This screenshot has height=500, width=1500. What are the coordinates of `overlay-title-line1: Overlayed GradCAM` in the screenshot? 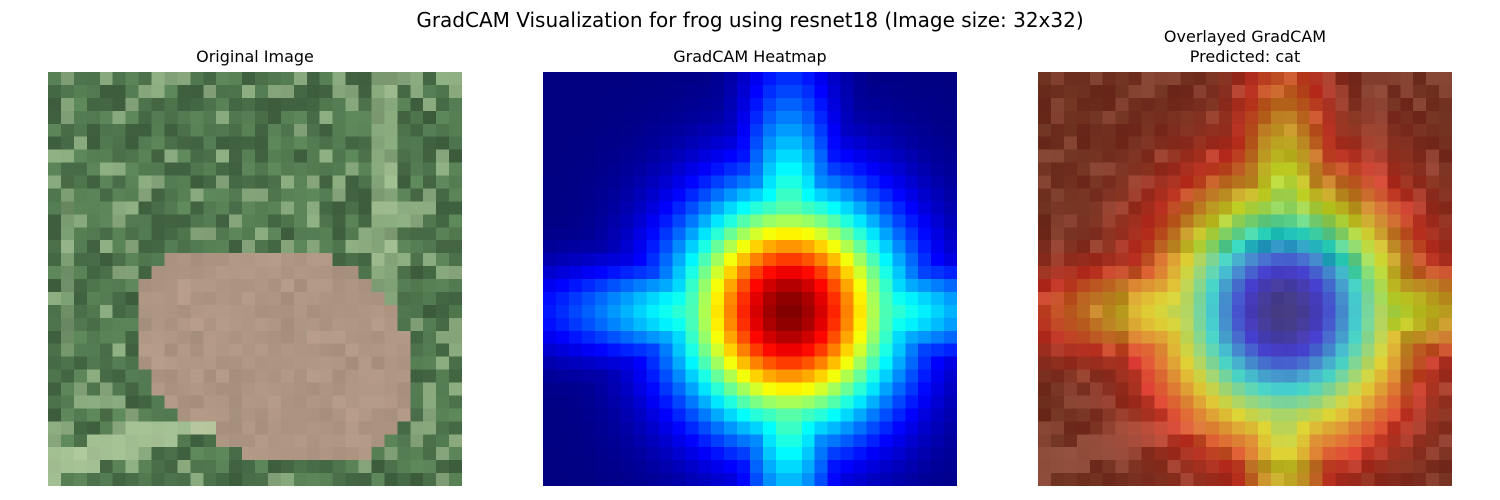 It's located at (1245, 36).